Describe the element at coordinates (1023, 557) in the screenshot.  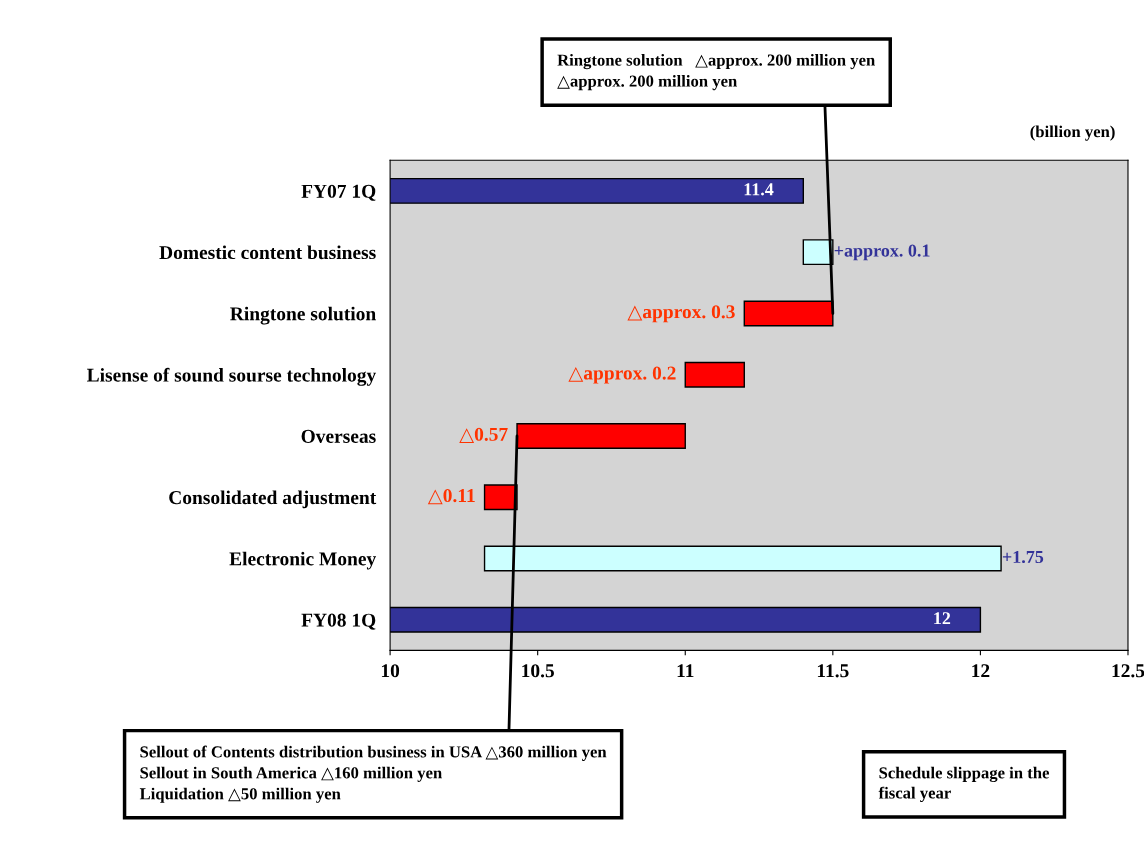
I see `data-label: +1.75` at that location.